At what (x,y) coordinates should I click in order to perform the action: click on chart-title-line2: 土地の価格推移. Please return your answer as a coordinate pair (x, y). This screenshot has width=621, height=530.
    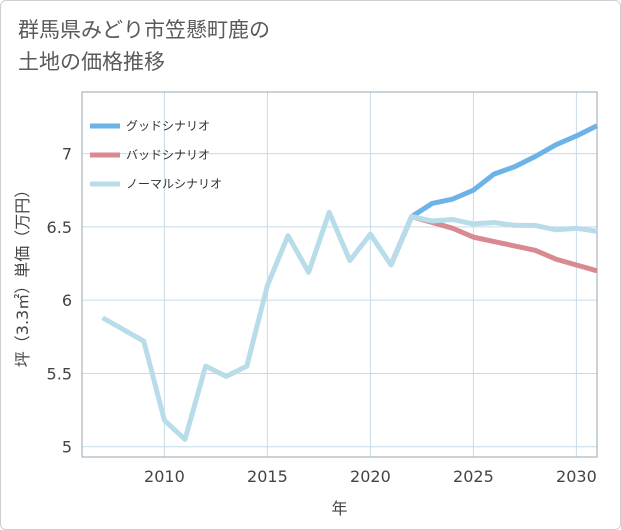
    Looking at the image, I should click on (91, 62).